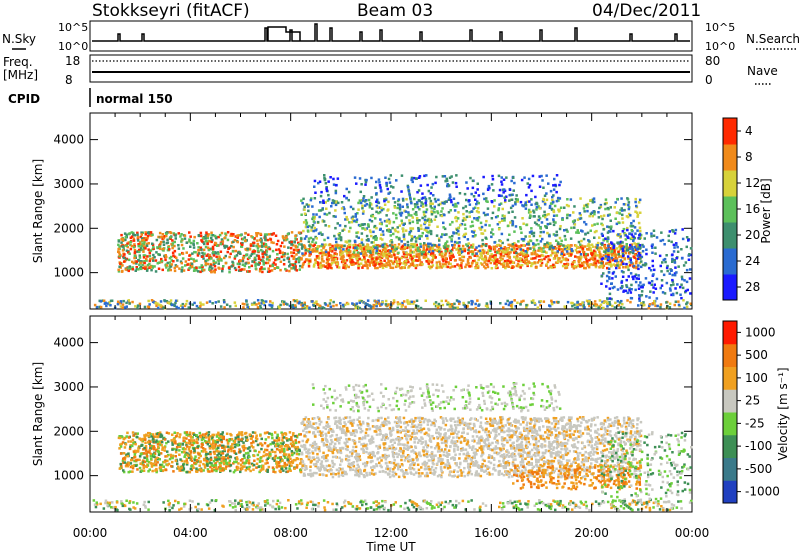 The image size is (800, 554). Describe the element at coordinates (72, 61) in the screenshot. I see `freq-top-label: 18` at that location.